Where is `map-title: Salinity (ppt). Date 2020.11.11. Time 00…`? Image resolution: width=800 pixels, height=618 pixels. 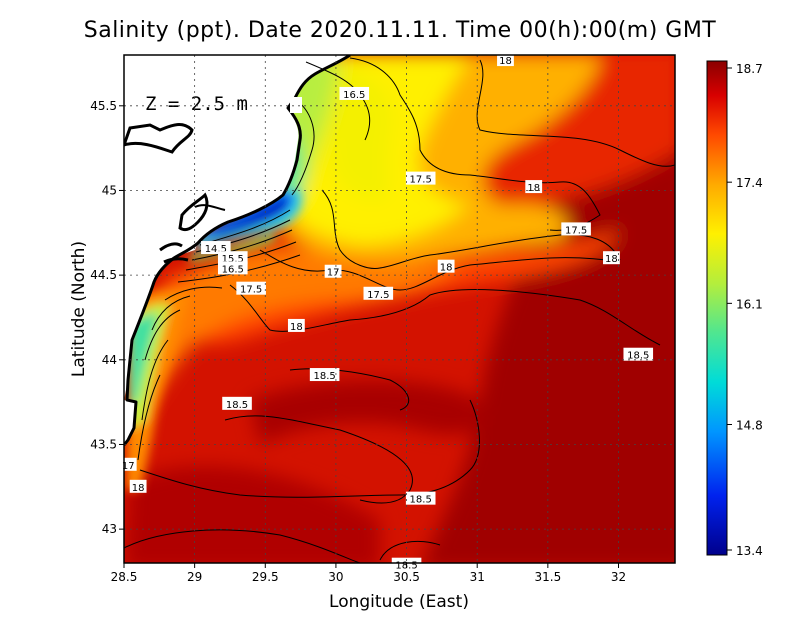
map-title: Salinity (ppt). Date 2020.11.11. Time 00… is located at coordinates (400, 30).